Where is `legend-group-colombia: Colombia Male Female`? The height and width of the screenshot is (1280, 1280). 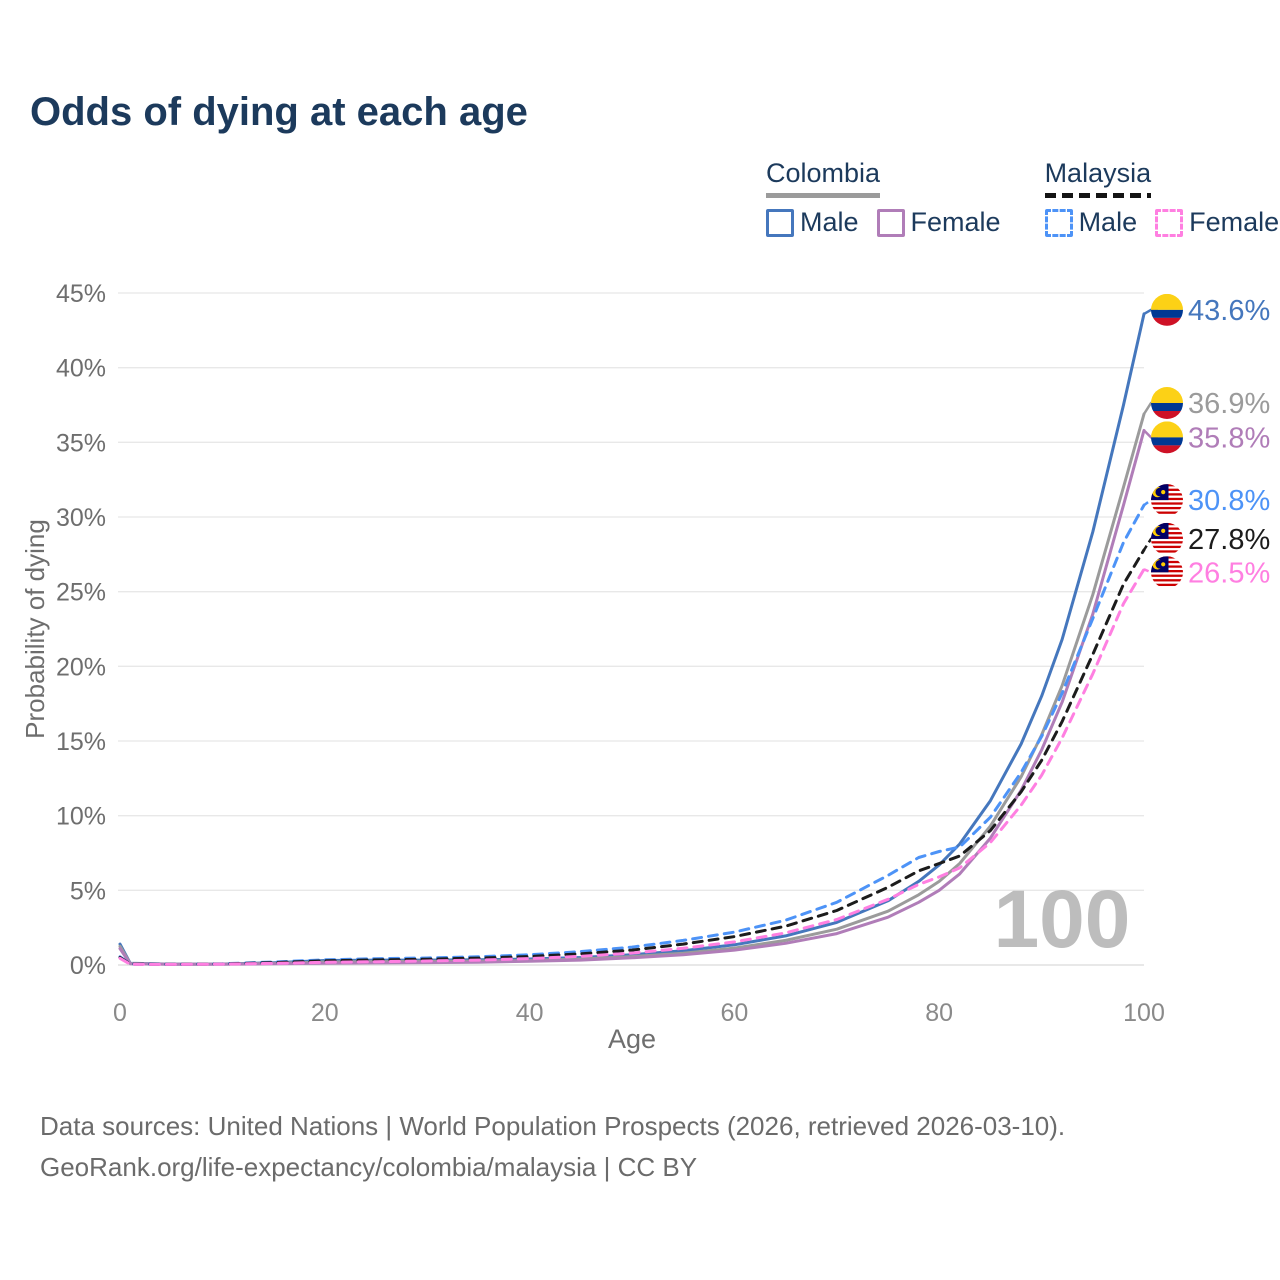 legend-group-colombia: Colombia Male Female is located at coordinates (883, 198).